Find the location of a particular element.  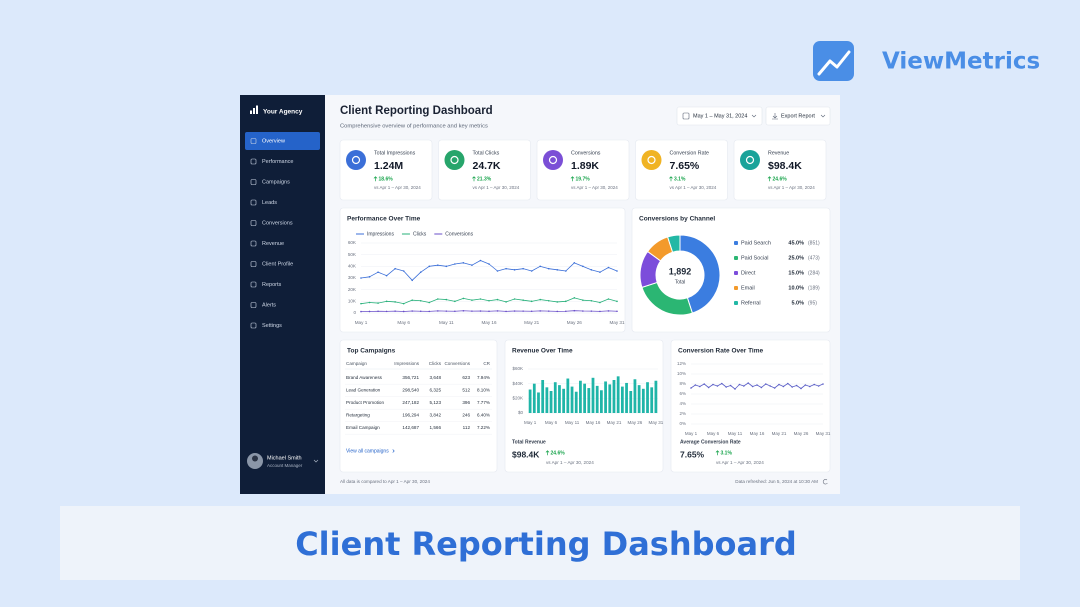

kpi-change: 24.6% is located at coordinates (780, 179).